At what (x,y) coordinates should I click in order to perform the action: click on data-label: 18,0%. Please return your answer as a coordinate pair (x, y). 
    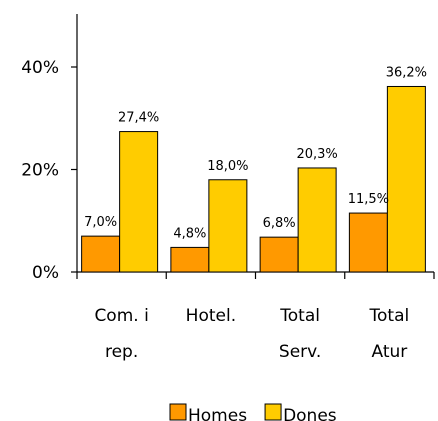
    Looking at the image, I should click on (227, 166).